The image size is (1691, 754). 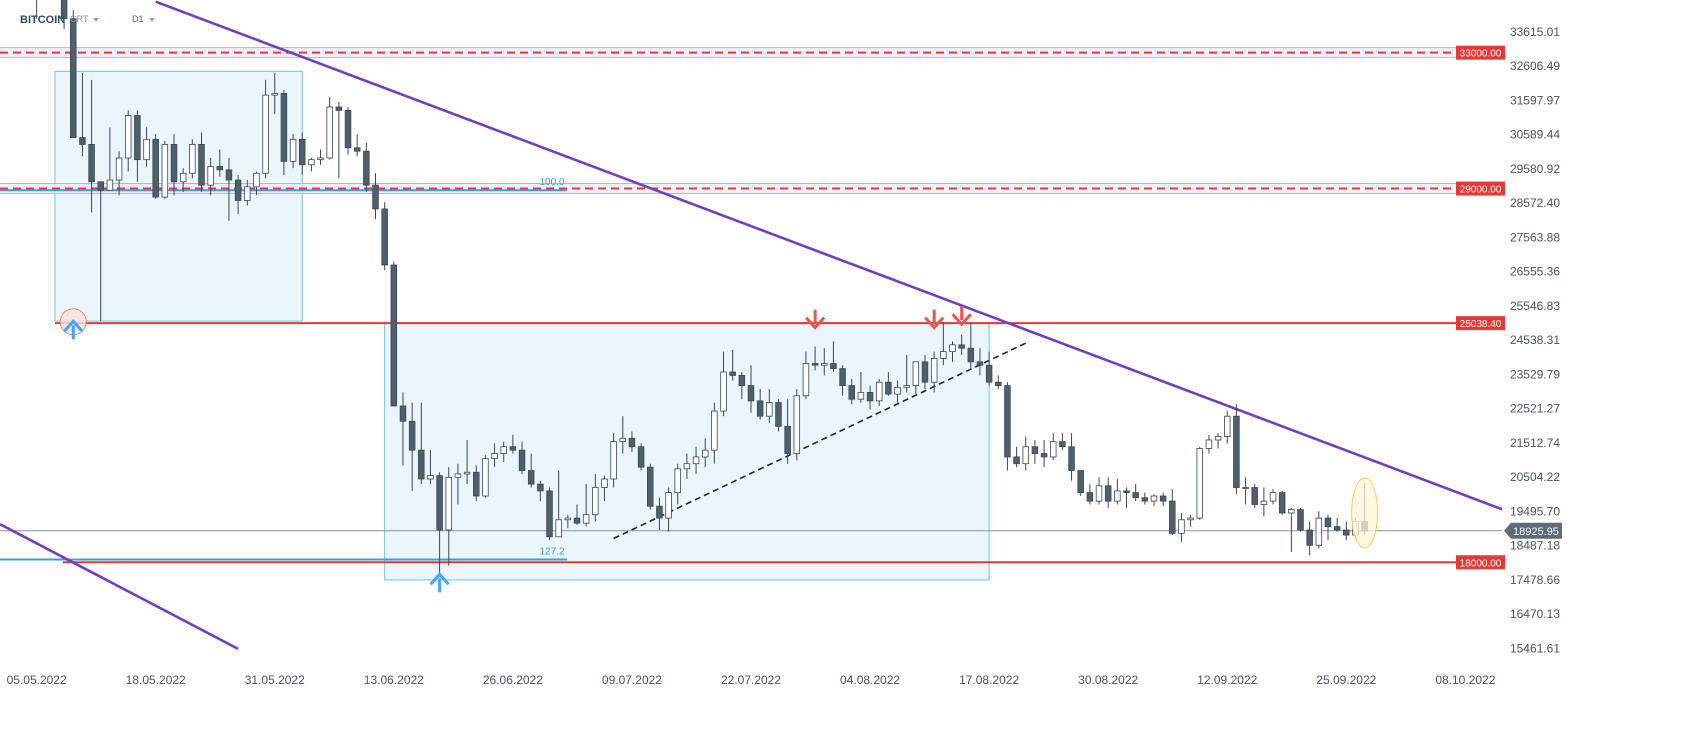 I want to click on x-tick-label: 04.08.2022, so click(x=870, y=680).